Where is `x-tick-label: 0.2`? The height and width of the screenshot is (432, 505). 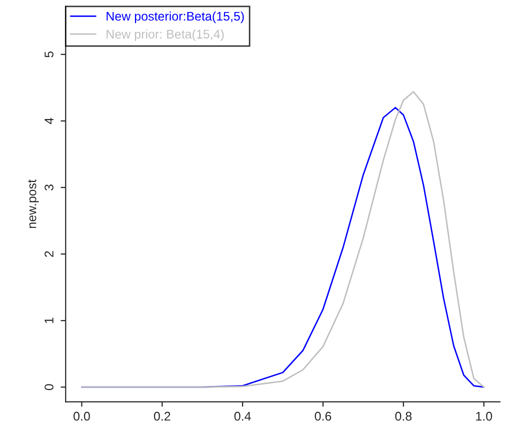 x-tick-label: 0.2 is located at coordinates (162, 416).